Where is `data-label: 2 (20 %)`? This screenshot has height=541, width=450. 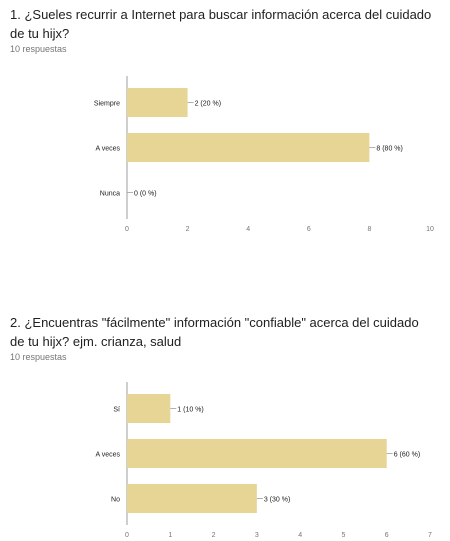
data-label: 2 (20 %) is located at coordinates (208, 104).